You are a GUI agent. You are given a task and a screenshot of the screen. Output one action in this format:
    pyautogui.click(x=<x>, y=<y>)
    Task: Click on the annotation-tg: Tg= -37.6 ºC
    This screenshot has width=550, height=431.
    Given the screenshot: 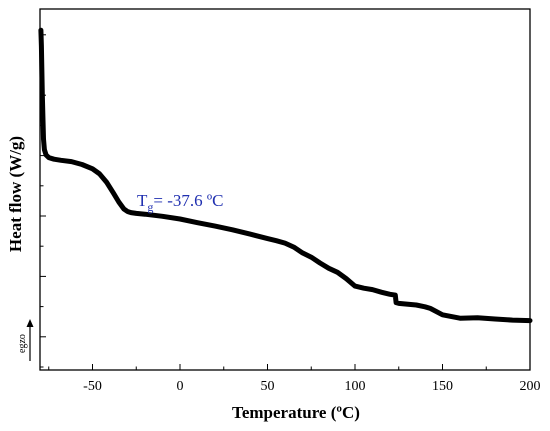 What is the action you would take?
    pyautogui.click(x=180, y=202)
    